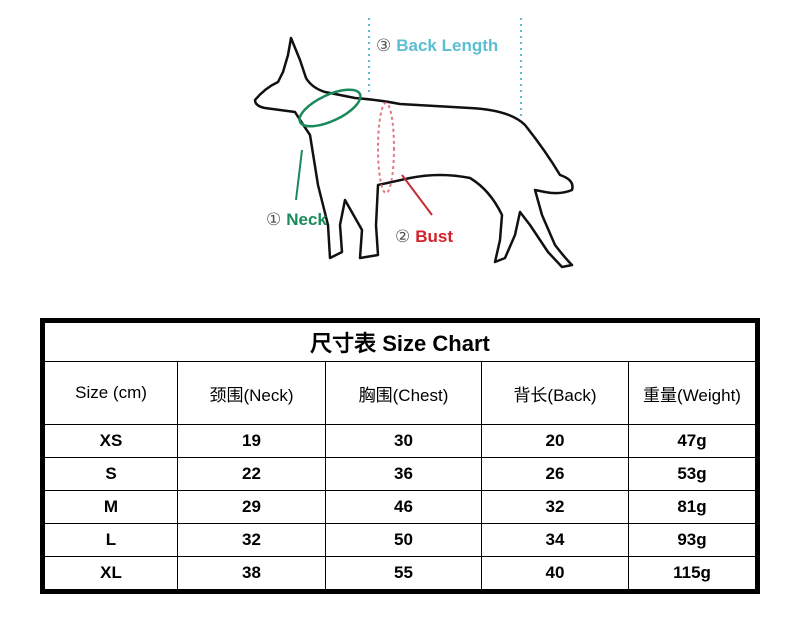  Describe the element at coordinates (447, 45) in the screenshot. I see `back-length-text: Back Length` at that location.